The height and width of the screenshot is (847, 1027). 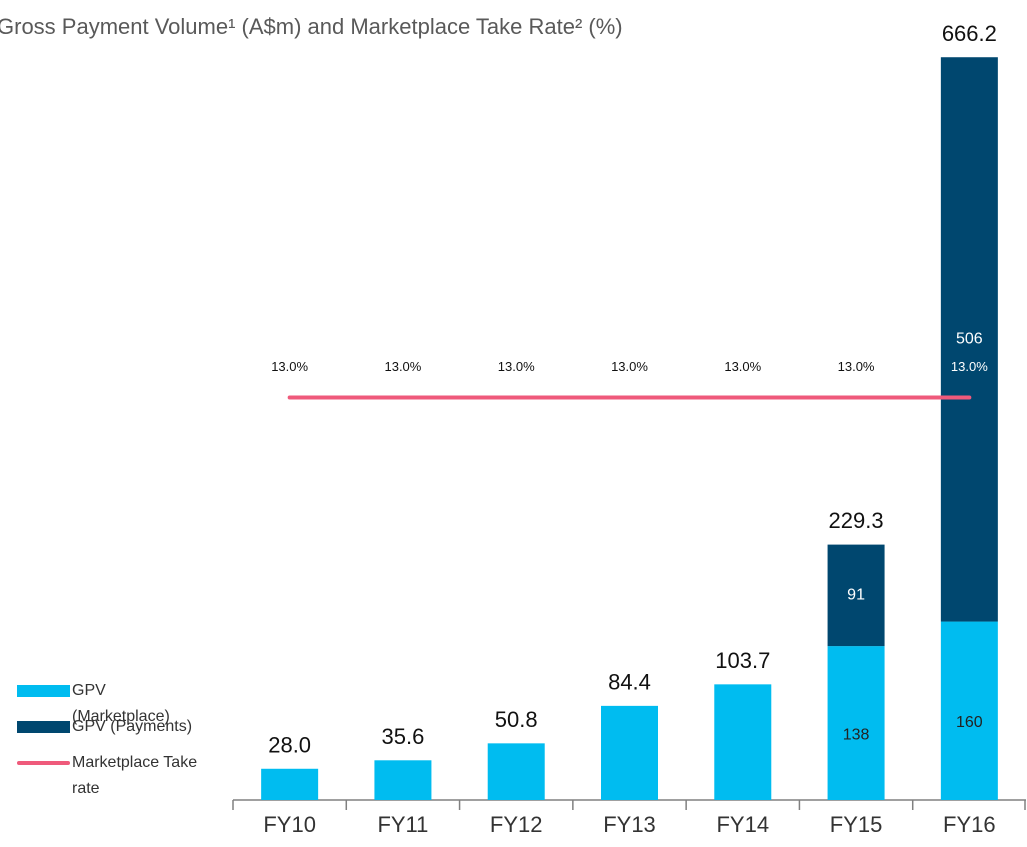 What do you see at coordinates (289, 745) in the screenshot?
I see `total-label: 28.0` at bounding box center [289, 745].